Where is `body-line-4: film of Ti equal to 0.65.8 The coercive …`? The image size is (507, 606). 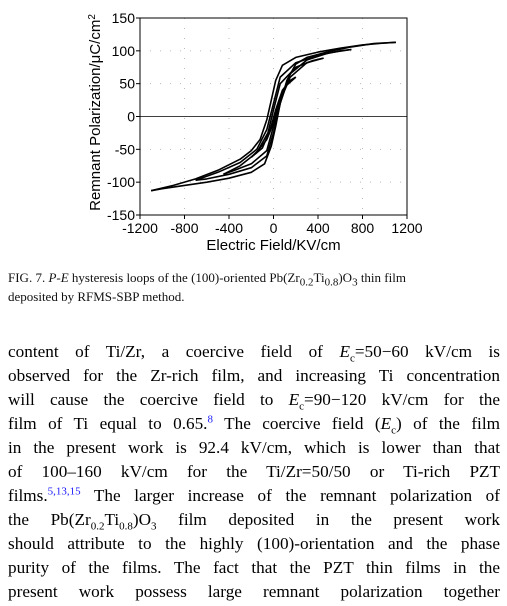
body-line-4: film of Ti equal to 0.65.8 The coercive … is located at coordinates (254, 424).